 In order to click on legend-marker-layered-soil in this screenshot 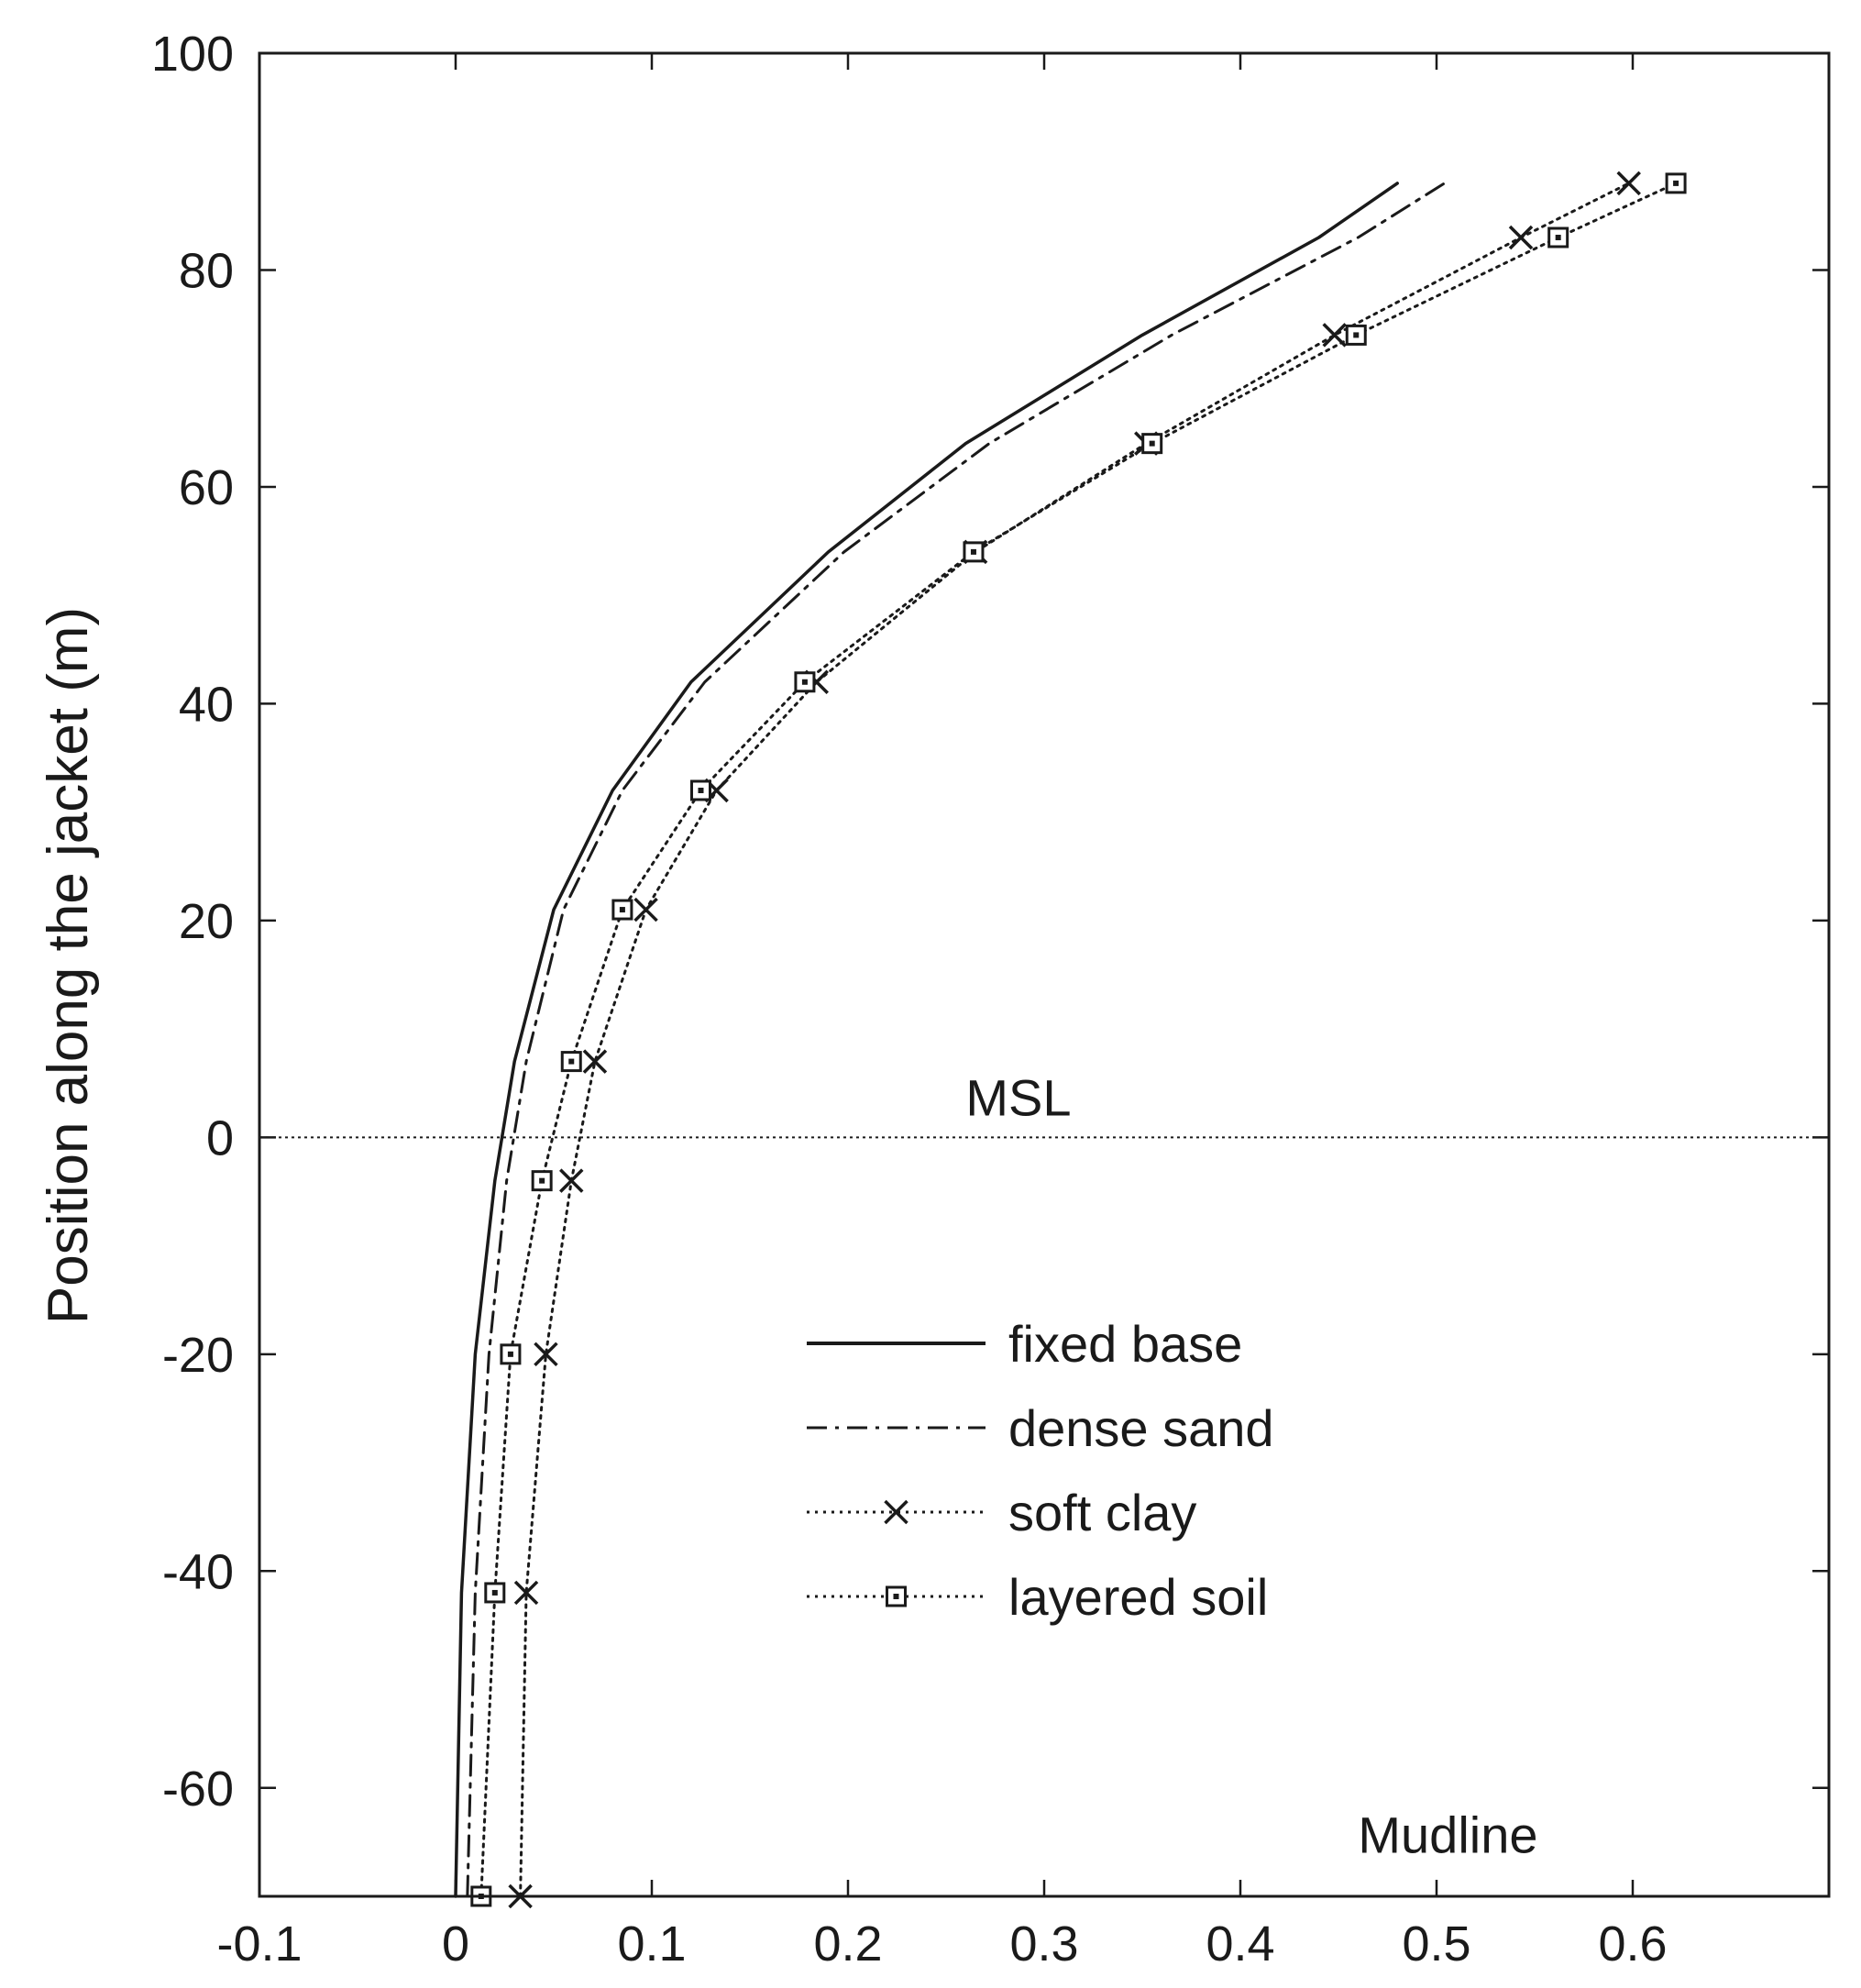, I will do `click(897, 1596)`.